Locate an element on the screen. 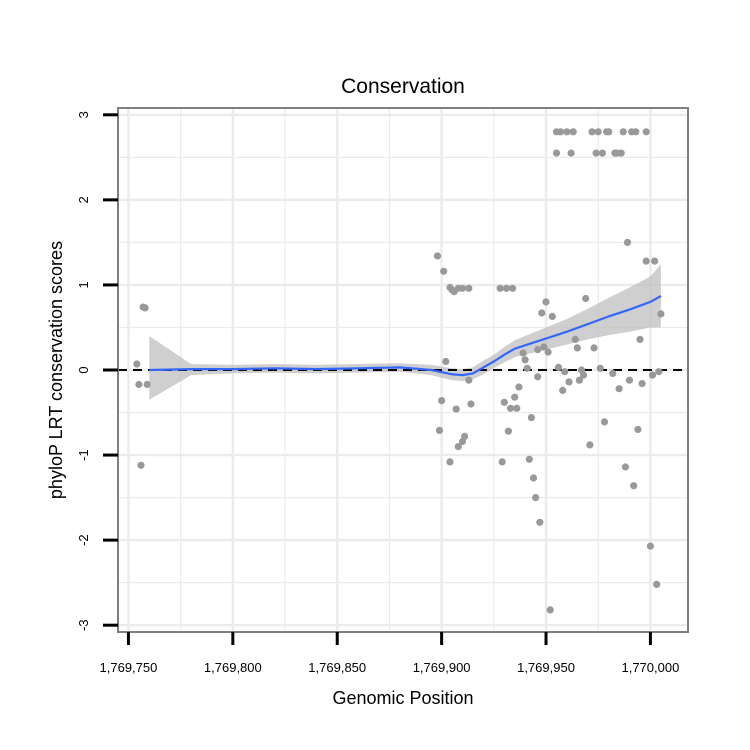 This screenshot has width=750, height=750. smooth-line-layer is located at coordinates (405, 336).